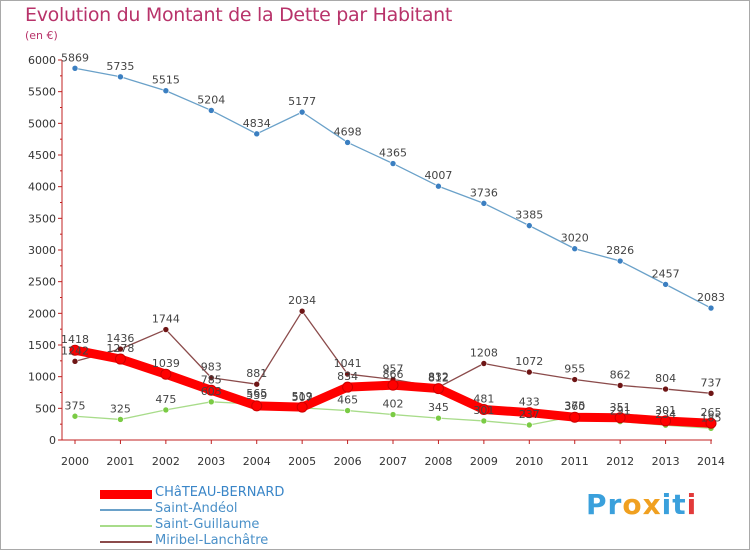 Image resolution: width=750 pixels, height=550 pixels. Describe the element at coordinates (45, 408) in the screenshot. I see `y-tick-label: 500` at that location.